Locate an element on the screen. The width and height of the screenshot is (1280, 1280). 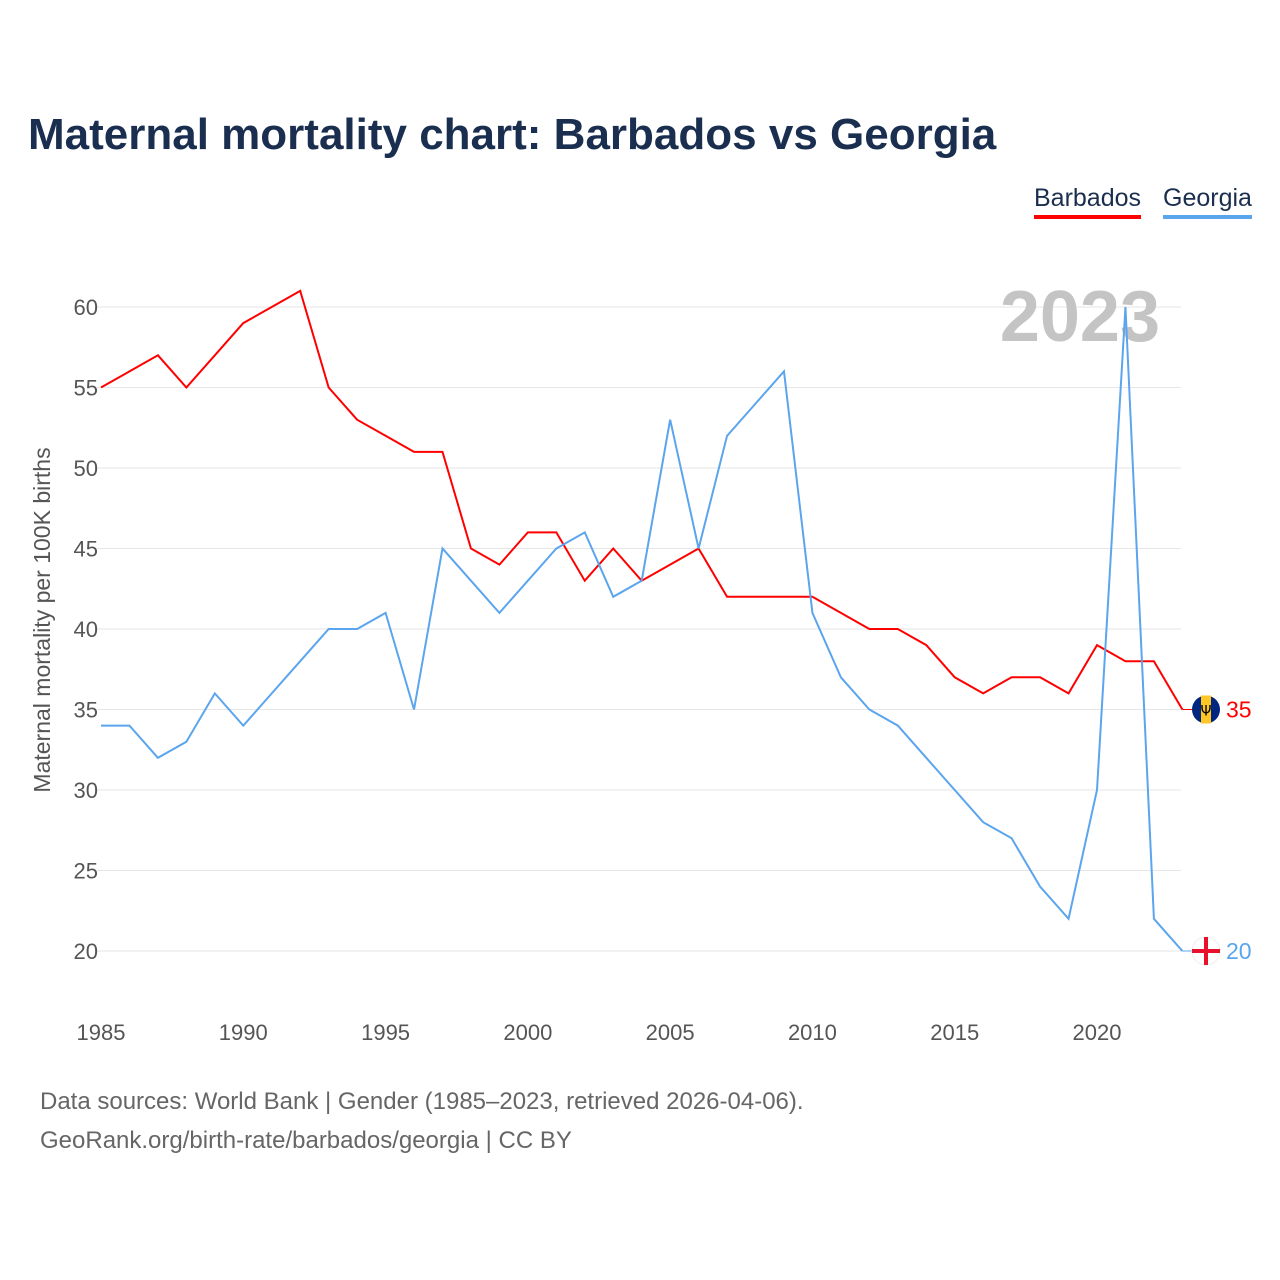
y-tick-label: 55 is located at coordinates (86, 388).